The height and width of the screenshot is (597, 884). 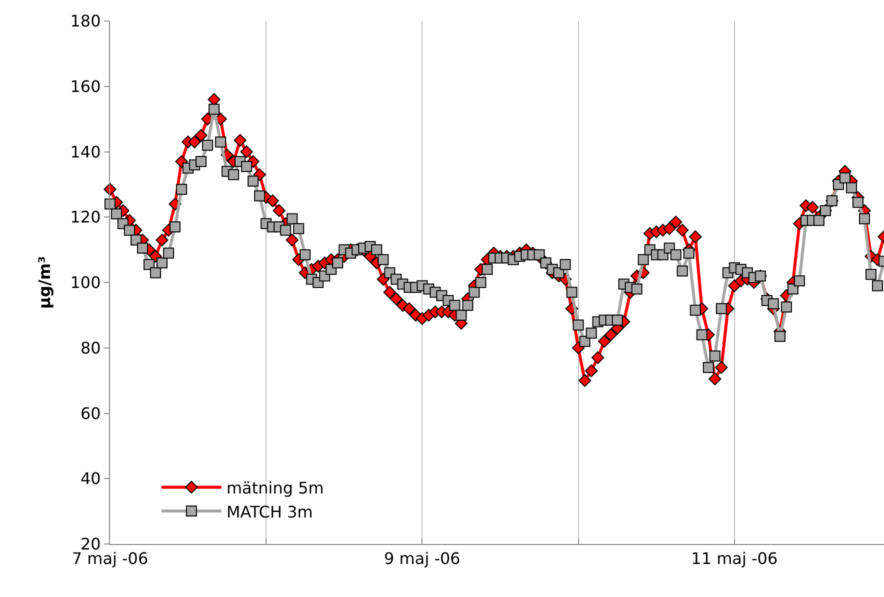 I want to click on legend-label: mätning 5m, so click(x=275, y=488).